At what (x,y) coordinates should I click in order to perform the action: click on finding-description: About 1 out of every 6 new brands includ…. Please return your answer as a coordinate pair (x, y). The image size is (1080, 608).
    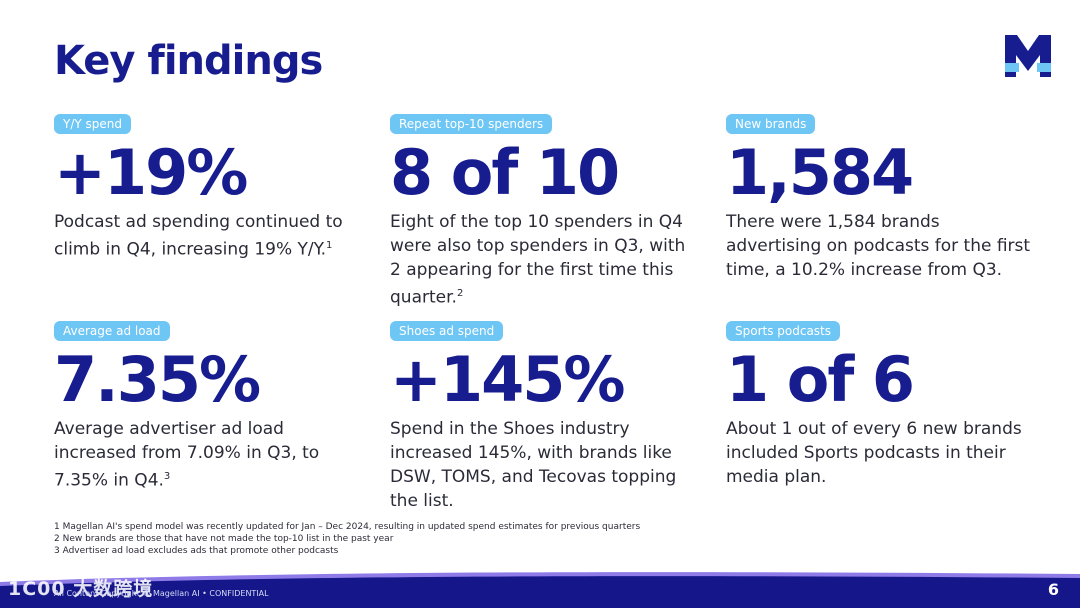
    Looking at the image, I should click on (874, 453).